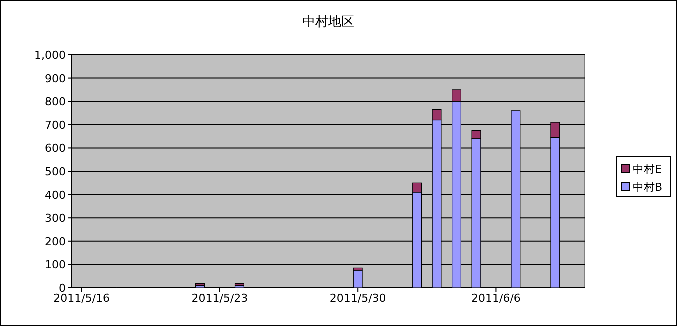  What do you see at coordinates (55, 79) in the screenshot?
I see `y-tick-label: 900` at bounding box center [55, 79].